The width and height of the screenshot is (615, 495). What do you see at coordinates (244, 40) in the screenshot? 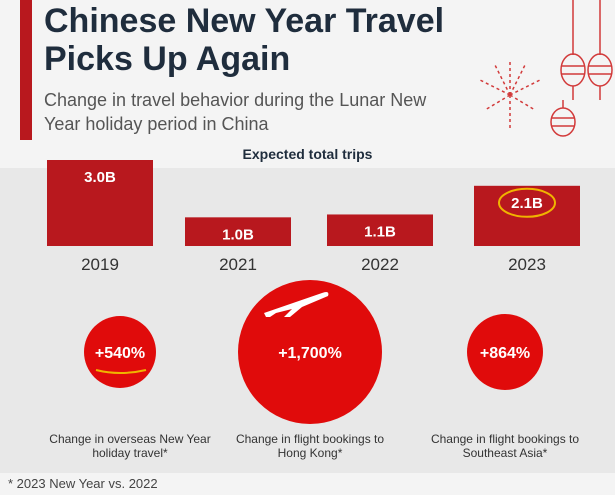
I see `page-title: Chinese New Year Travel Picks Up Again` at bounding box center [244, 40].